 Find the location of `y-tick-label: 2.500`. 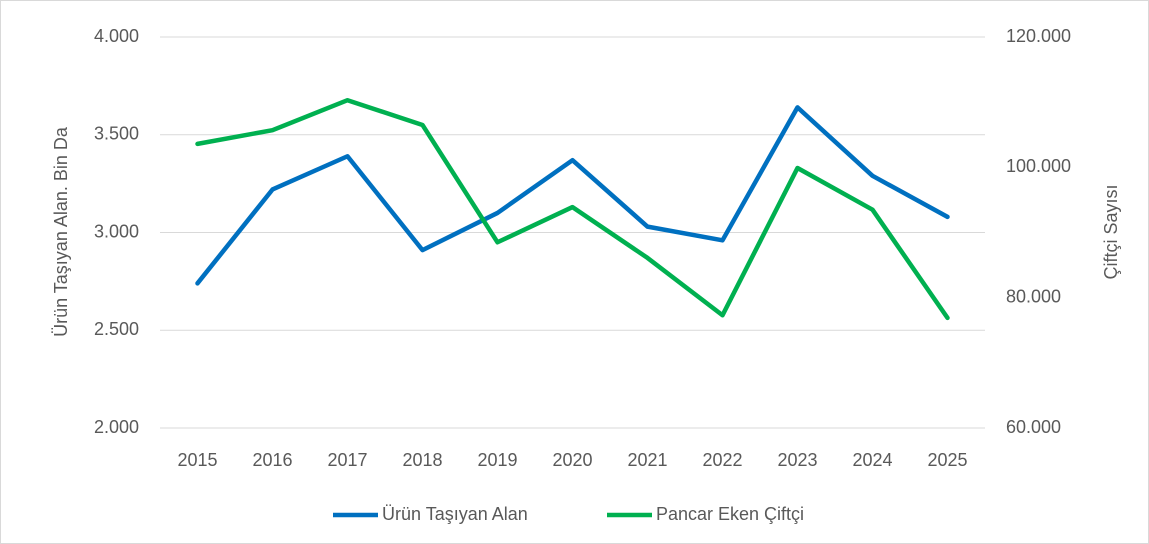

y-tick-label: 2.500 is located at coordinates (116, 329).